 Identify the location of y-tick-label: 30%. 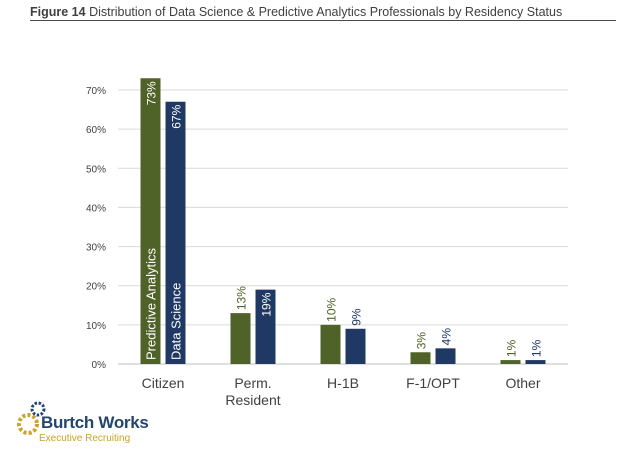
(96, 248).